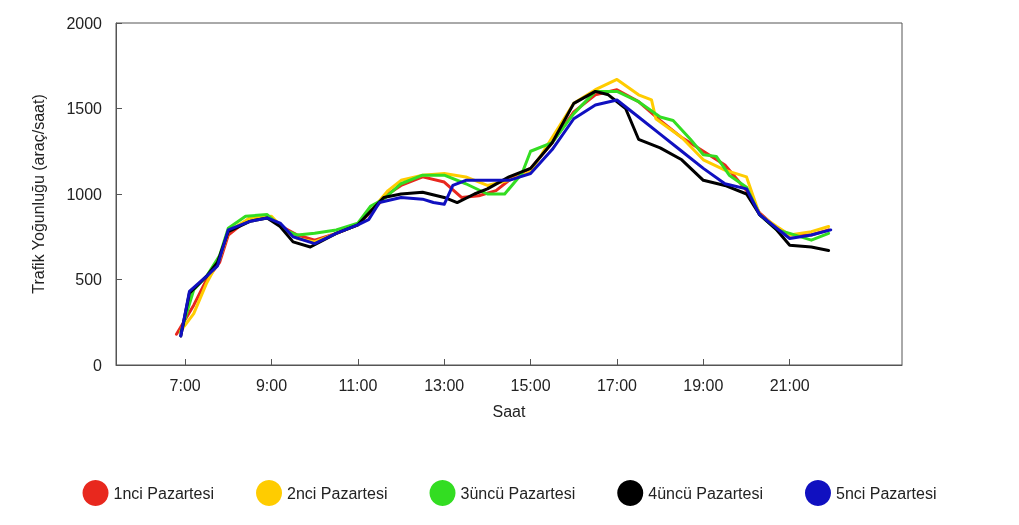 The height and width of the screenshot is (525, 1019). Describe the element at coordinates (185, 385) in the screenshot. I see `x-tick-label: 7:00` at that location.